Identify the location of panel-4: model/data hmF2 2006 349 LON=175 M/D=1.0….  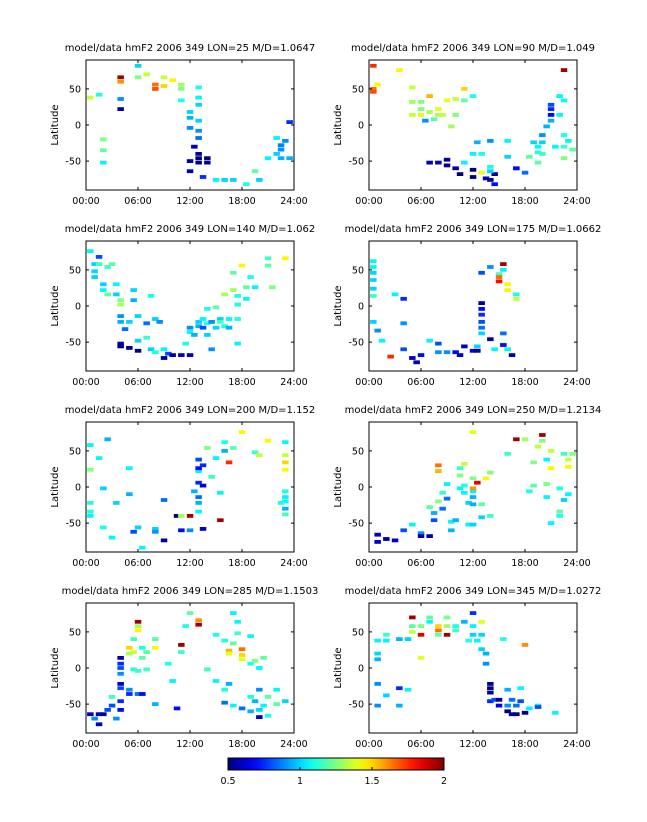
(467, 306).